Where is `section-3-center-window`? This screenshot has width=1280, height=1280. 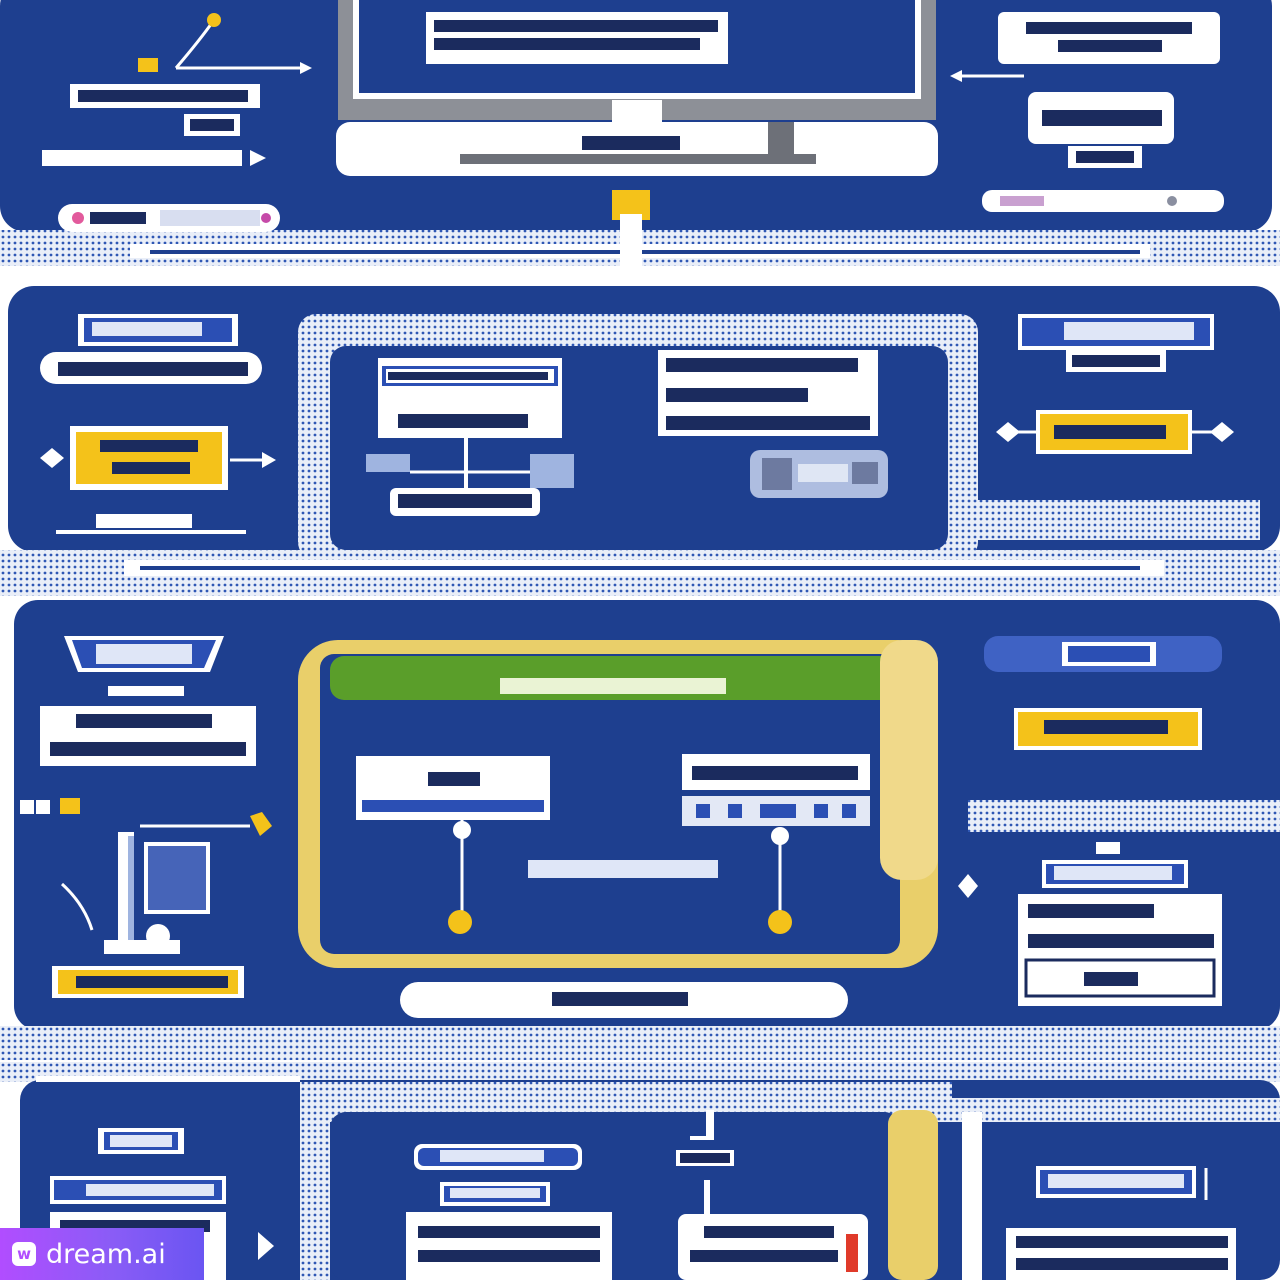
section-3-center-window is located at coordinates (618, 829).